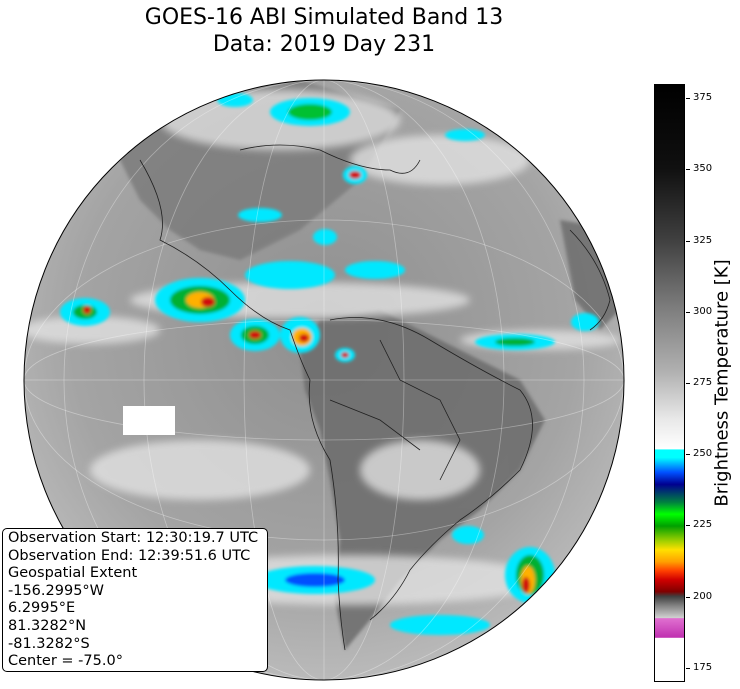 This screenshot has height=689, width=740. I want to click on colorbar-tick-label: 225, so click(703, 525).